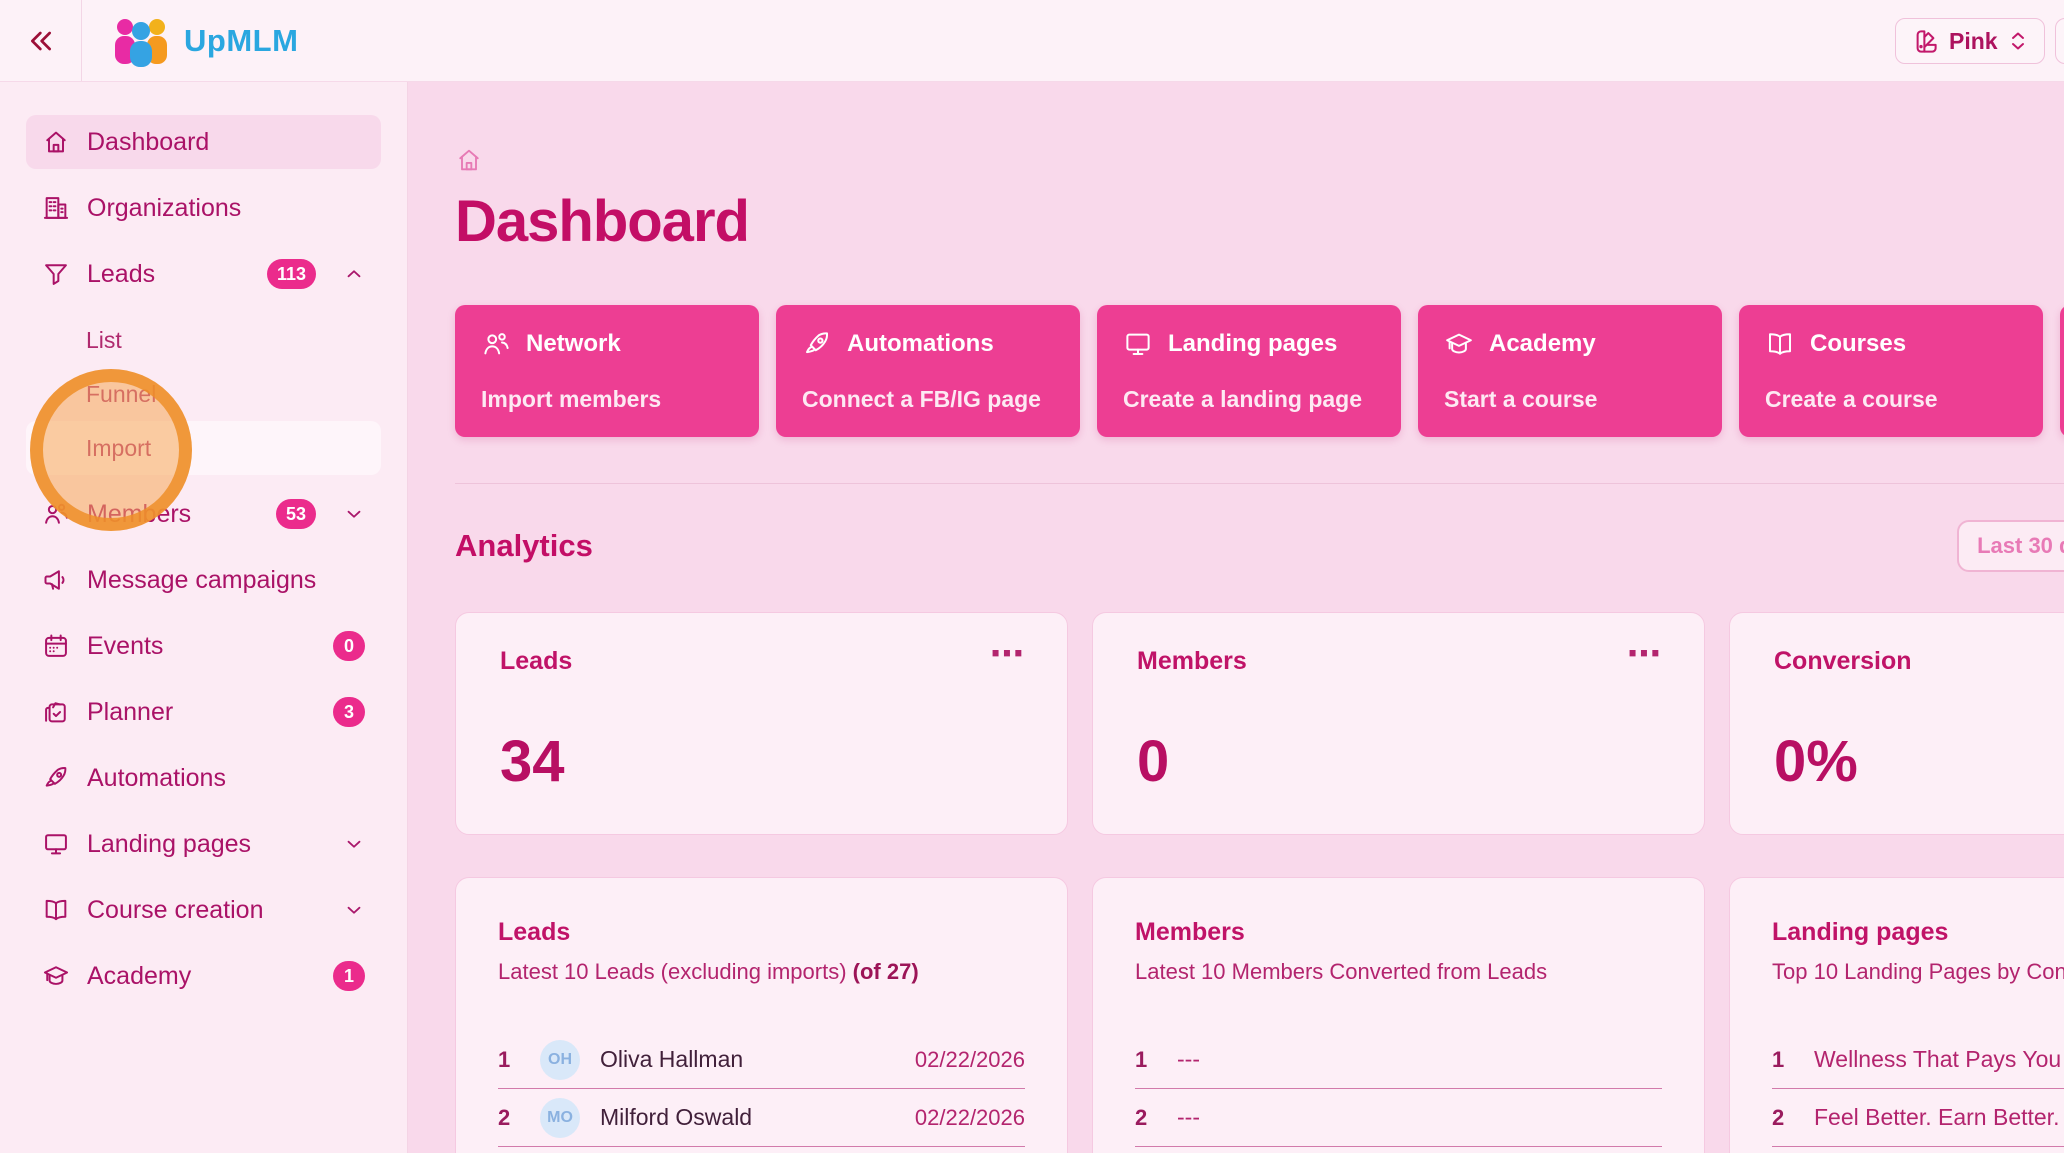  What do you see at coordinates (1542, 343) in the screenshot?
I see `quick-action-title: Academy` at bounding box center [1542, 343].